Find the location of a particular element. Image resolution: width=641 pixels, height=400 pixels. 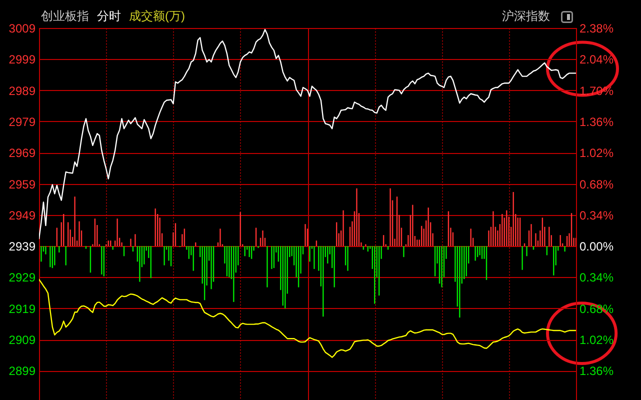

text: 沪深指数 is located at coordinates (526, 16).